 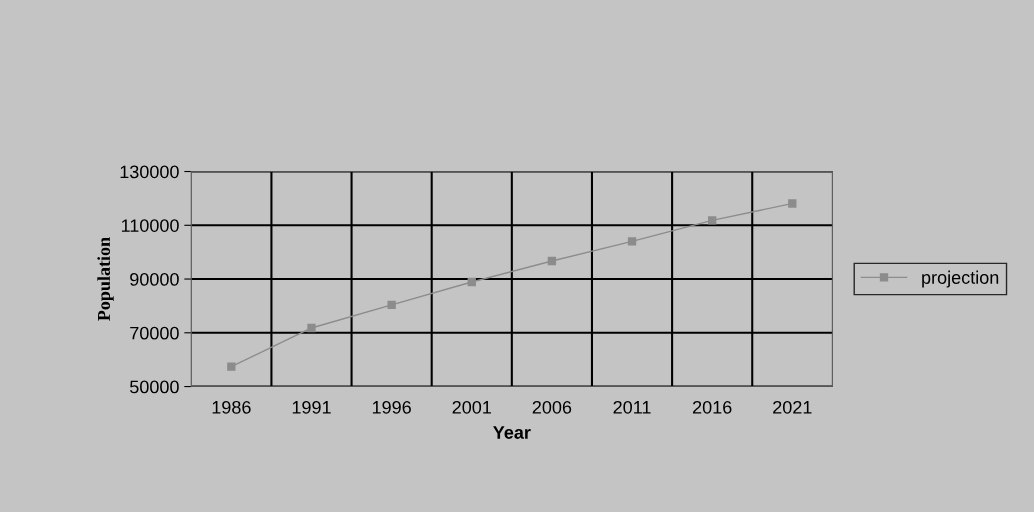 What do you see at coordinates (154, 279) in the screenshot?
I see `y-tick-label: 90000` at bounding box center [154, 279].